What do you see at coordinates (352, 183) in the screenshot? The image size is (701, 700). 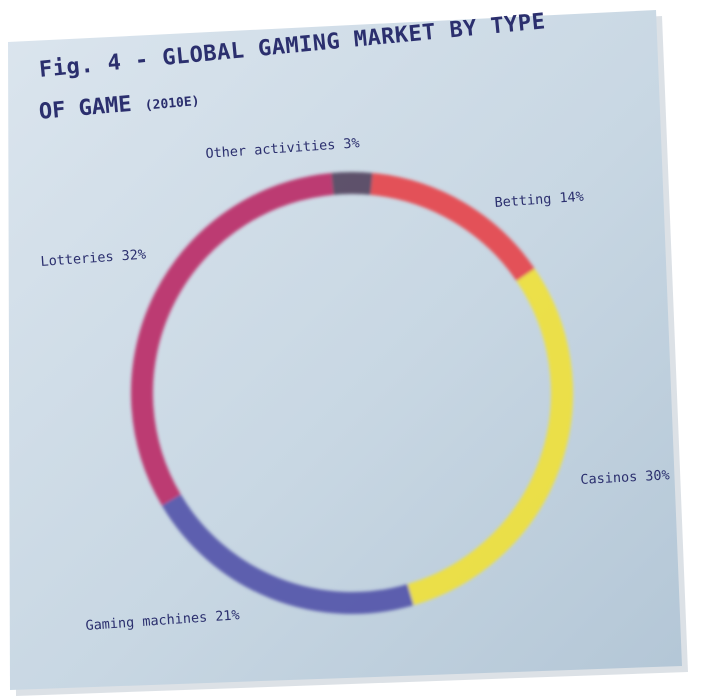 I see `donut-slice-other-activities` at bounding box center [352, 183].